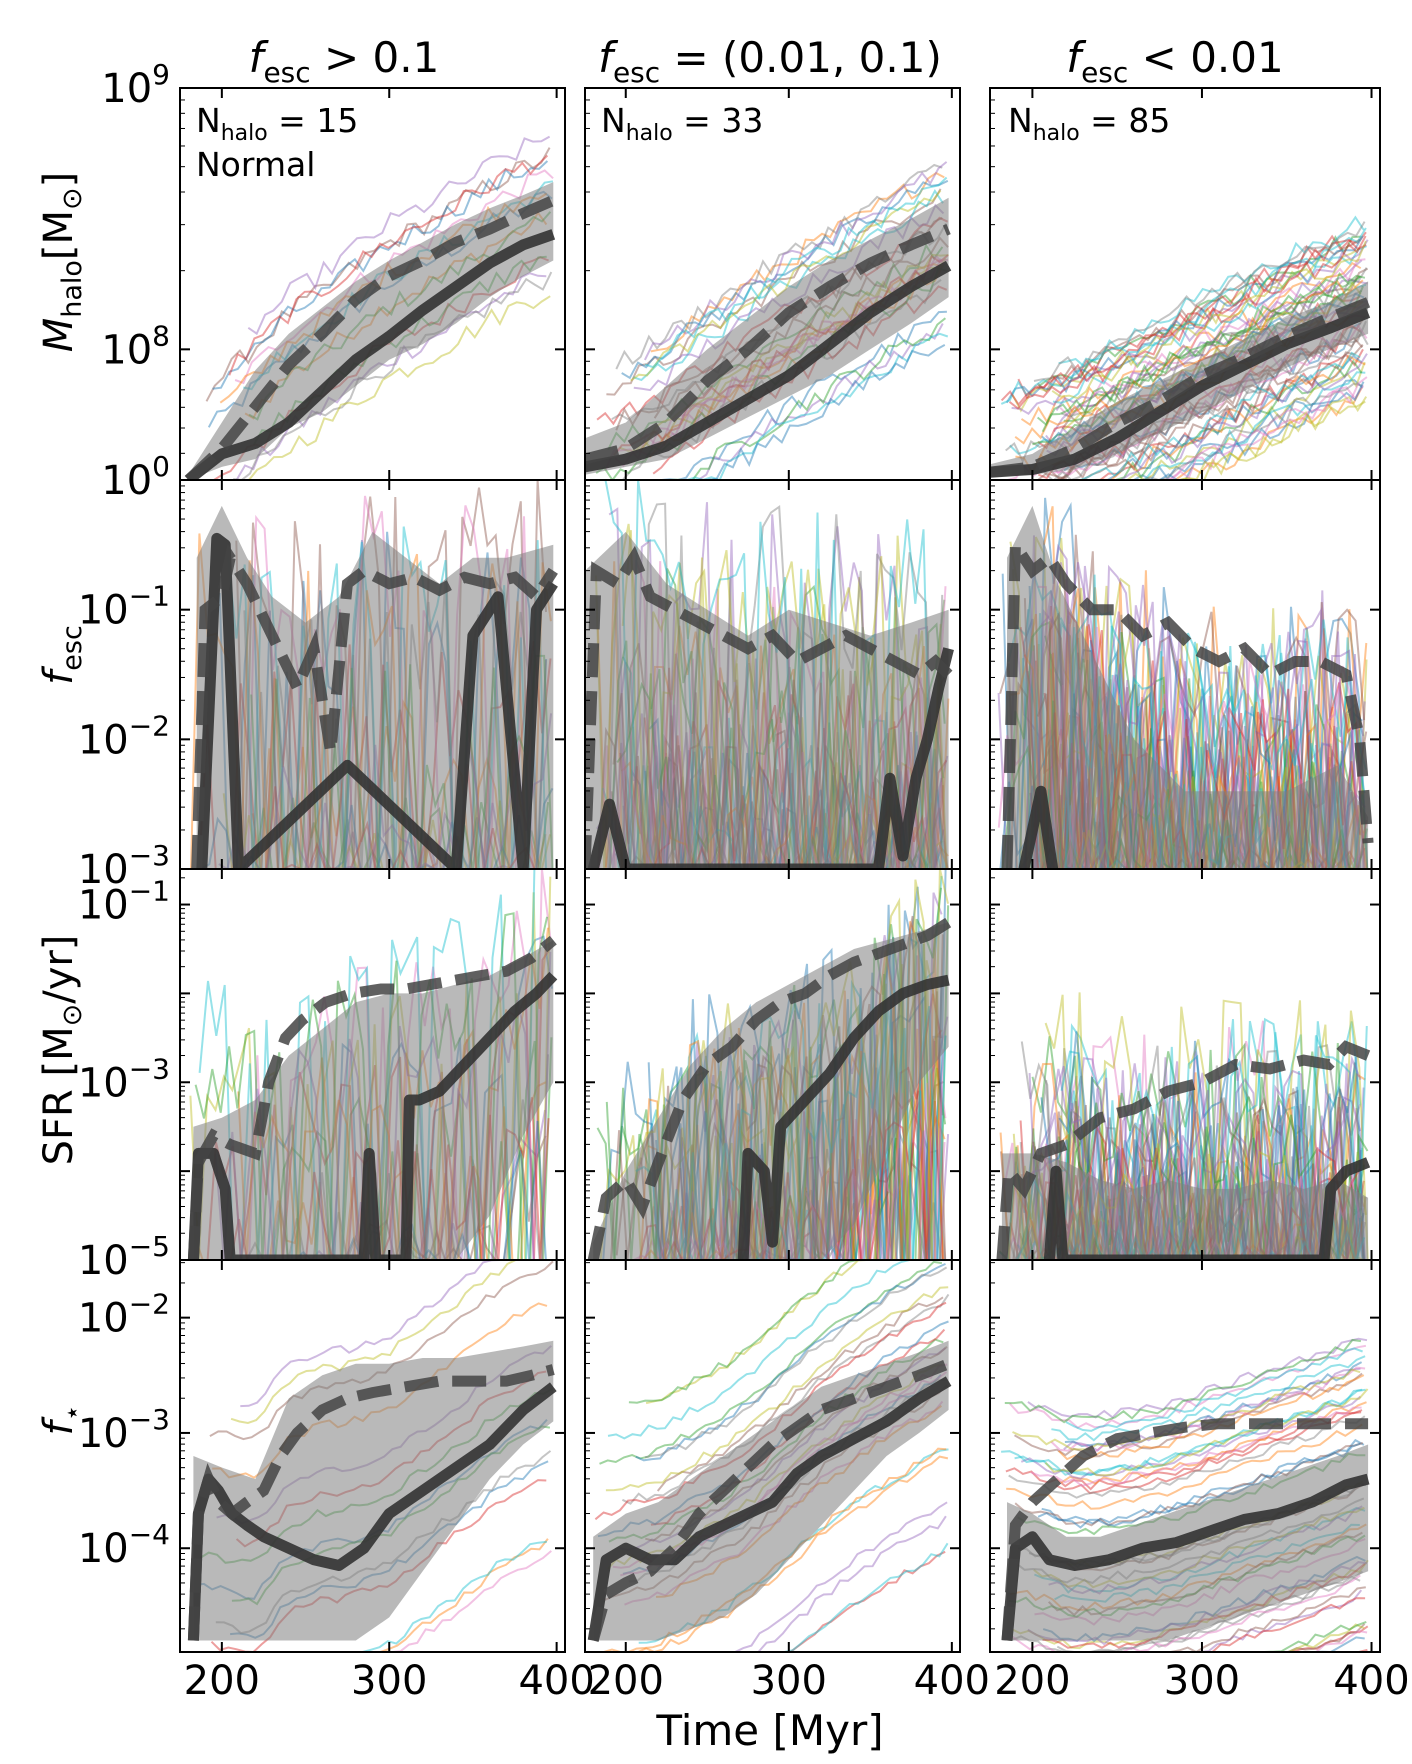 Image resolution: width=1412 pixels, height=1764 pixels. Describe the element at coordinates (135, 477) in the screenshot. I see `y-tick-label: 10⁰` at that location.